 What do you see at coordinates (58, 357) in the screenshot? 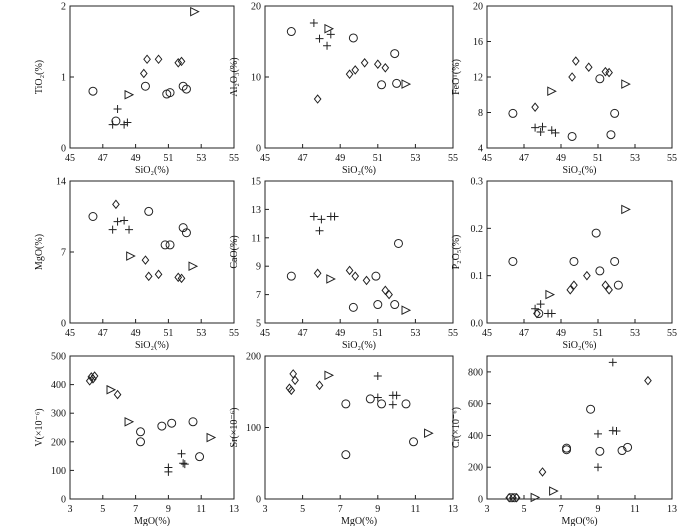
I see `y-tick-label: 500` at bounding box center [58, 357].